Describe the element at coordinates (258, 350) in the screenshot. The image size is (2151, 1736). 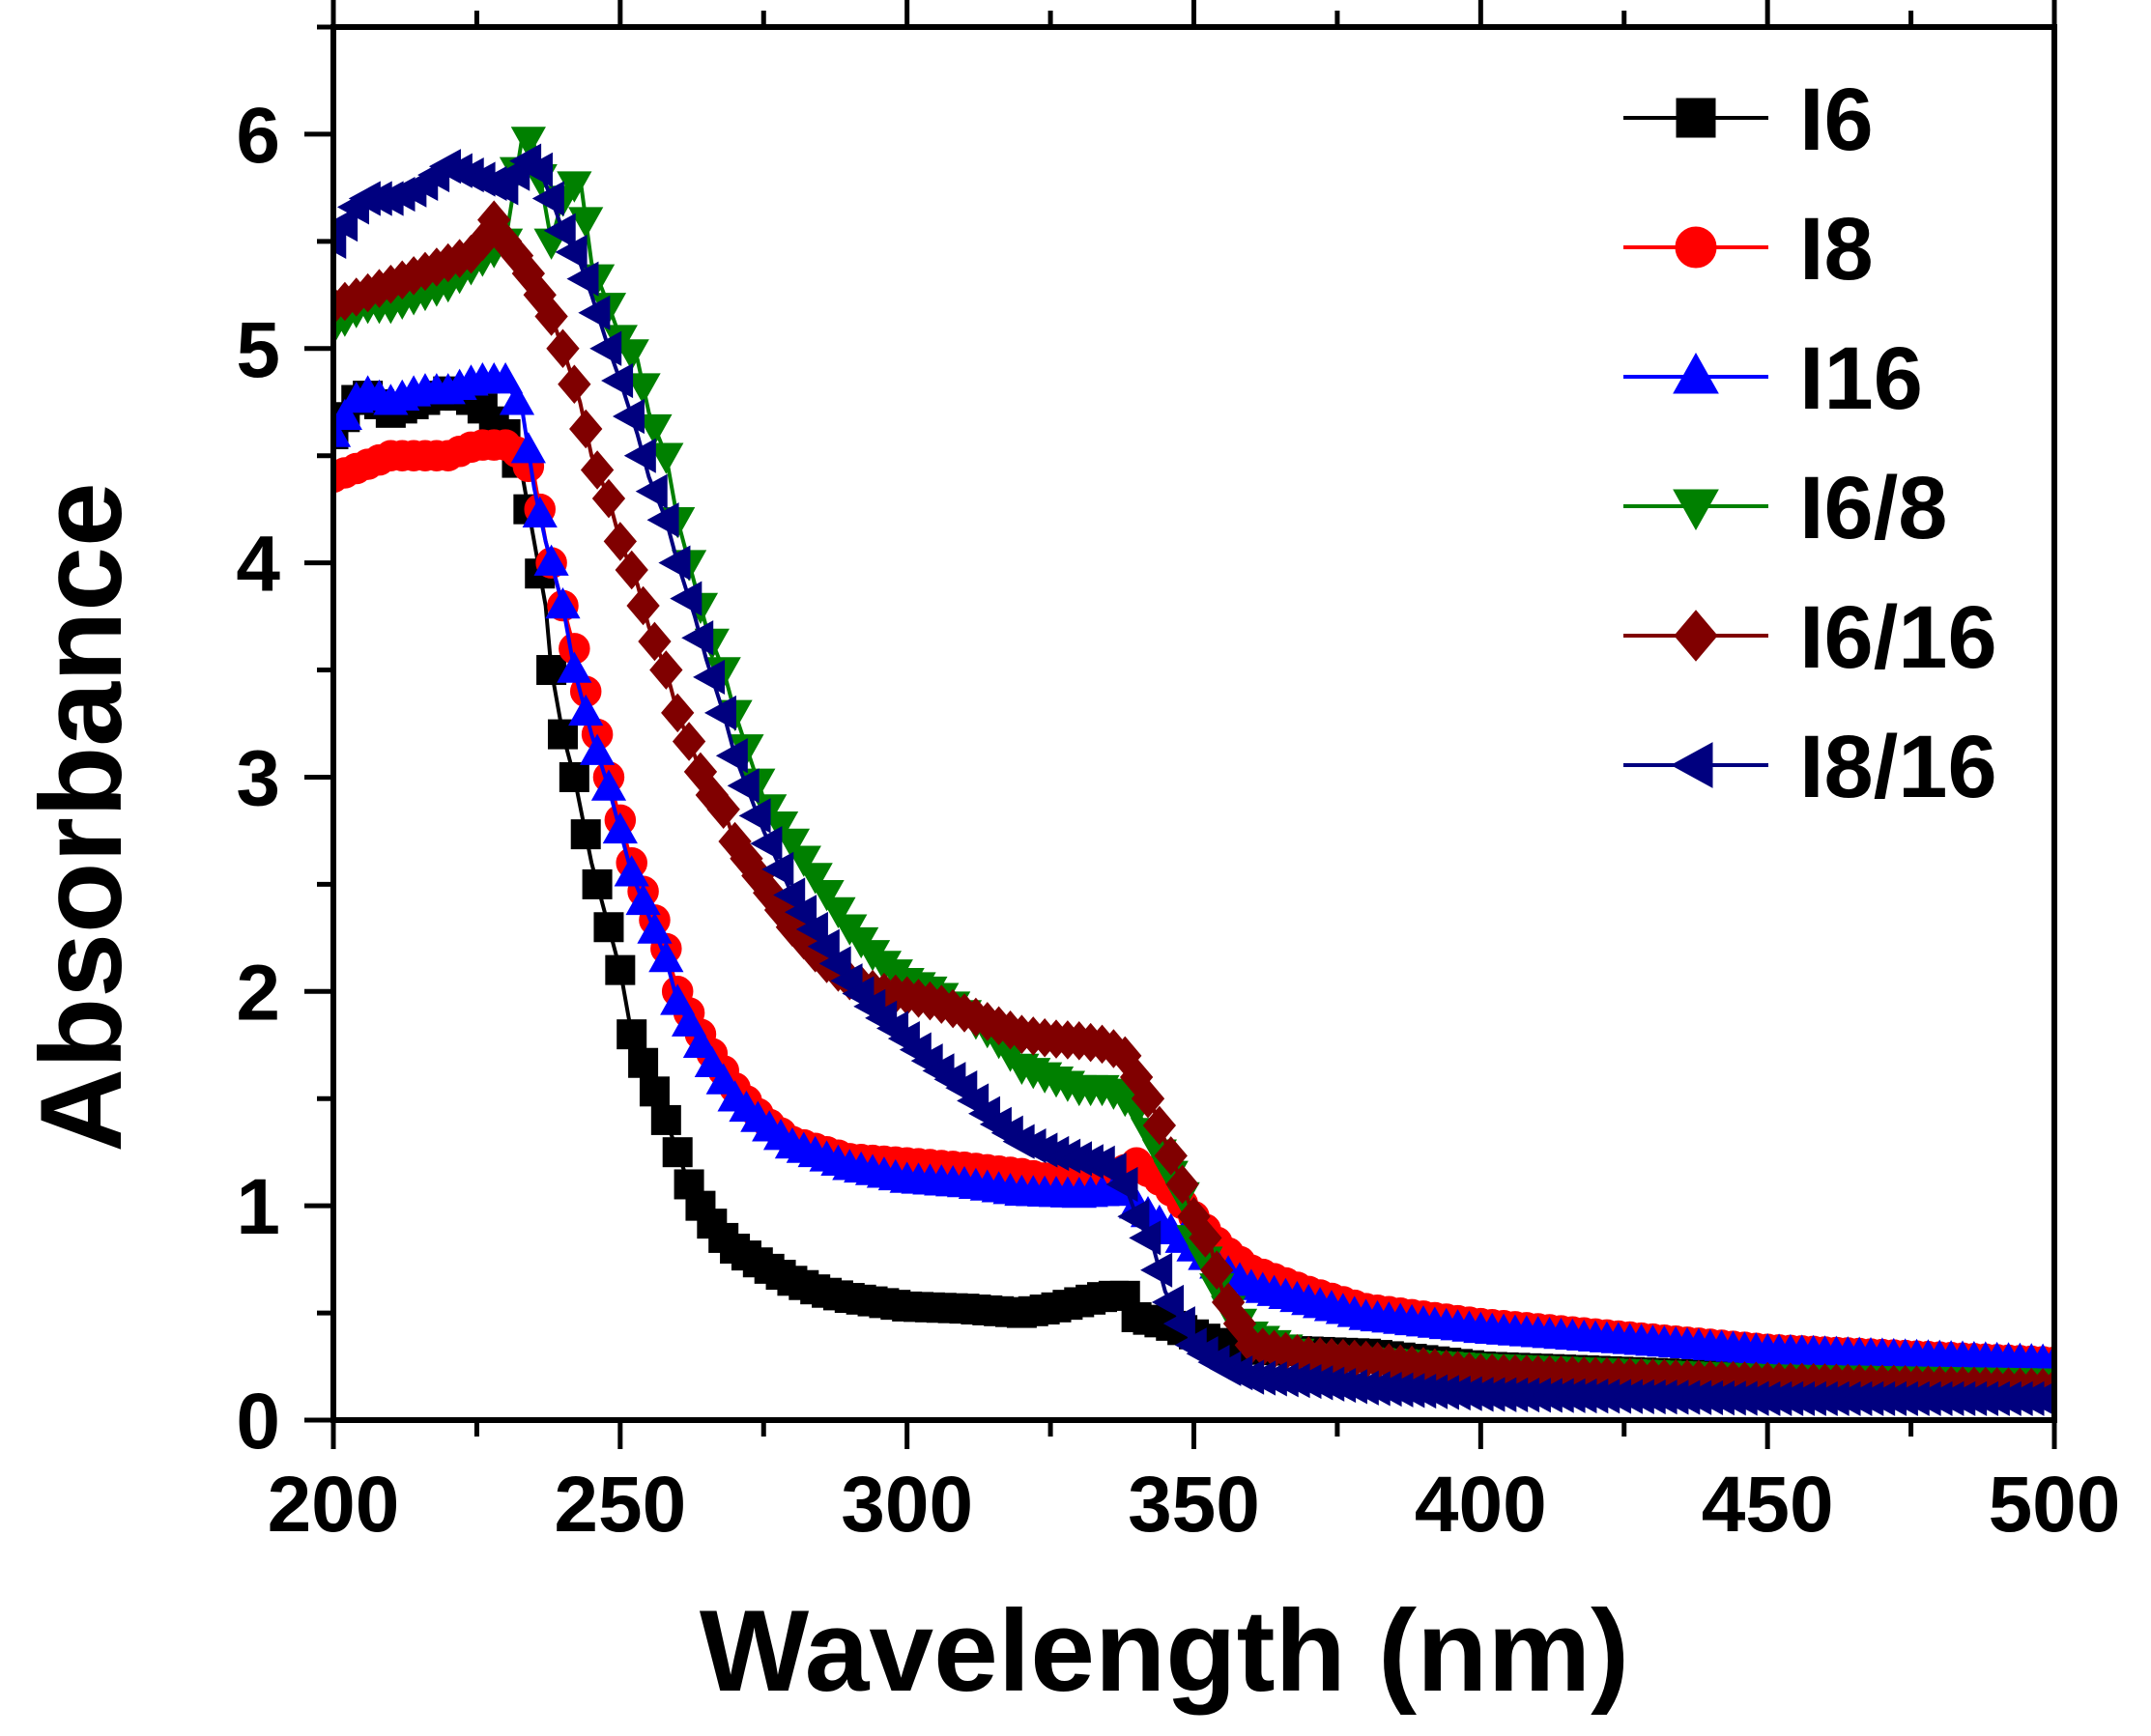
I see `y-tick-label: 5` at that location.